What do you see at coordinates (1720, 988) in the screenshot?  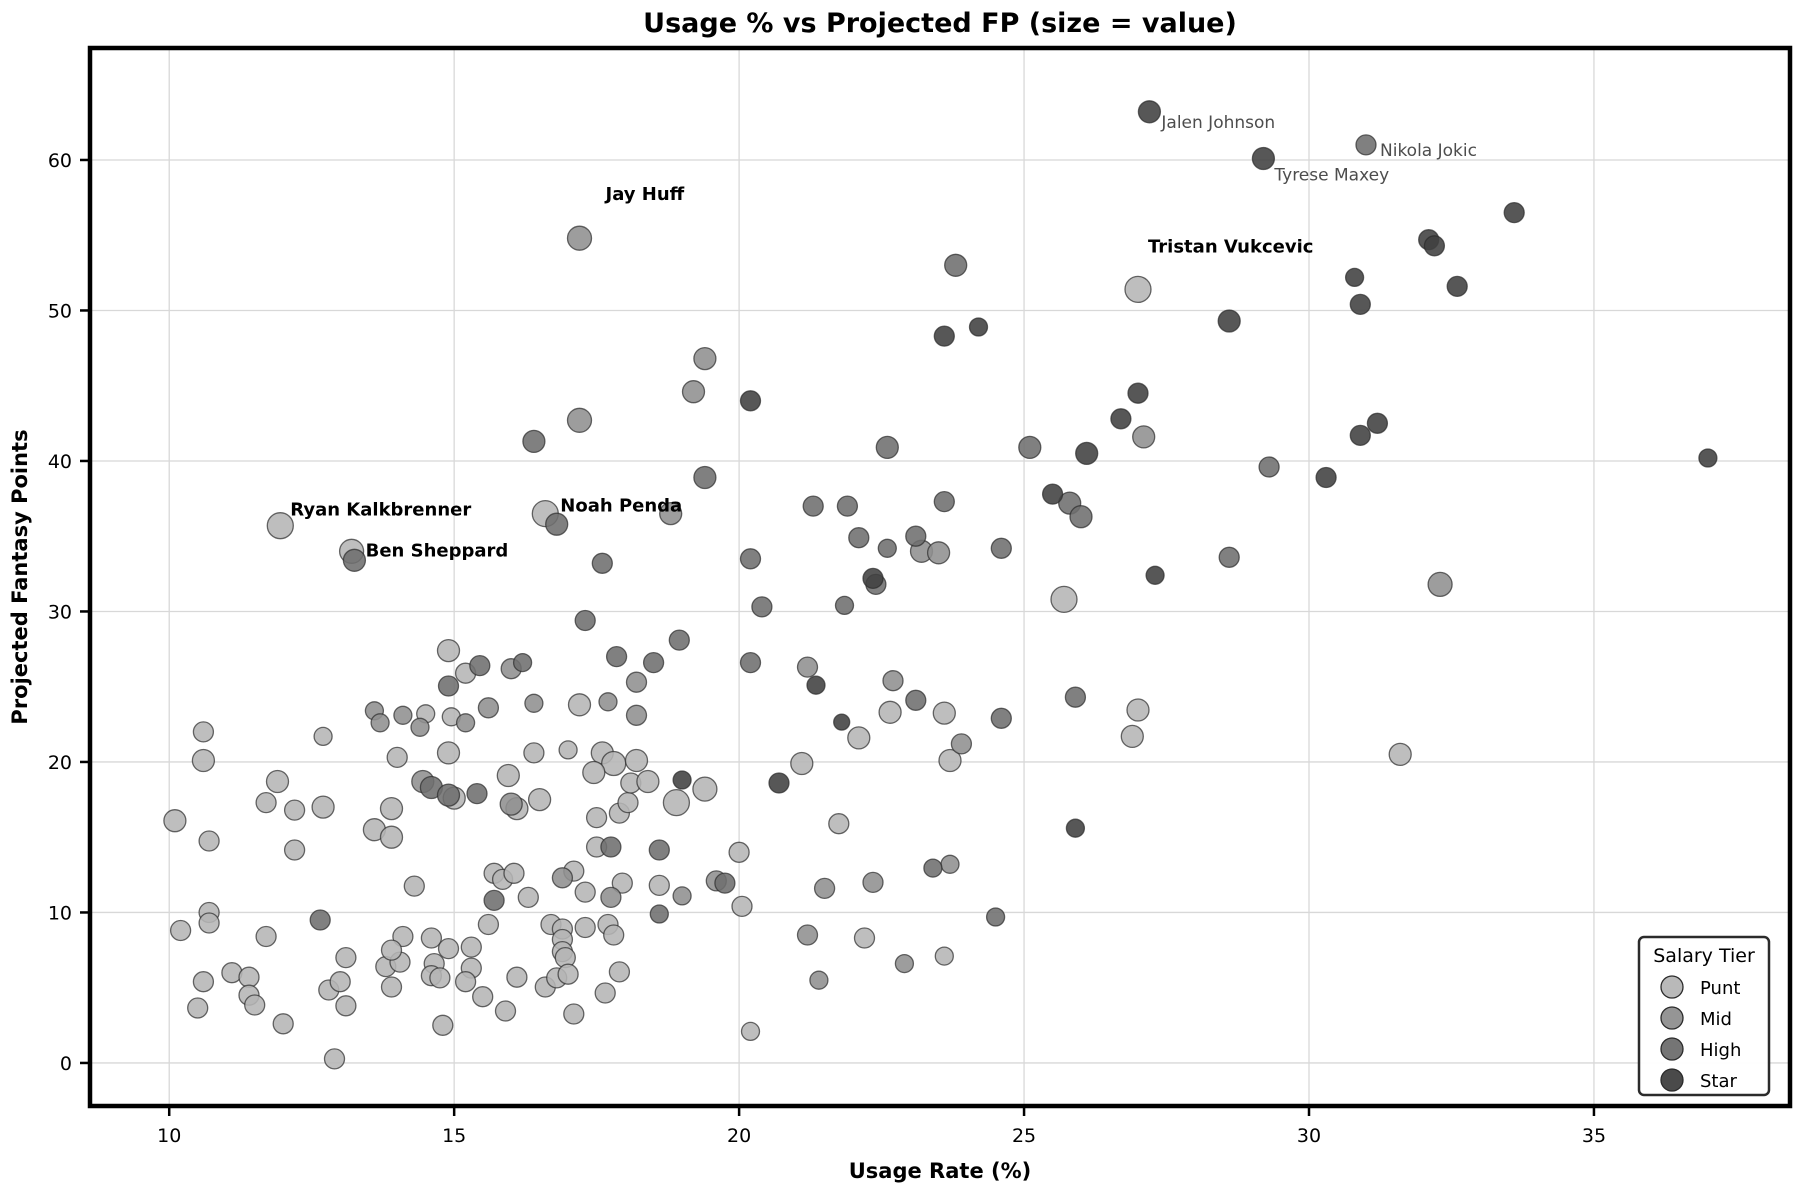 I see `legend-label-punt: Punt` at bounding box center [1720, 988].